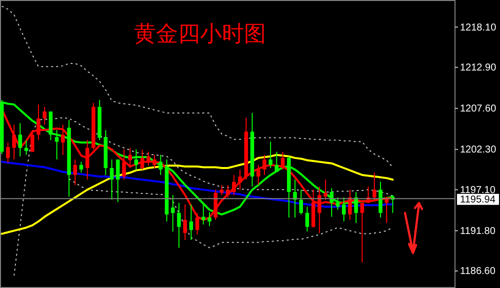 The image size is (500, 288). Describe the element at coordinates (478, 200) in the screenshot. I see `ref-line-label: 1195.94` at that location.